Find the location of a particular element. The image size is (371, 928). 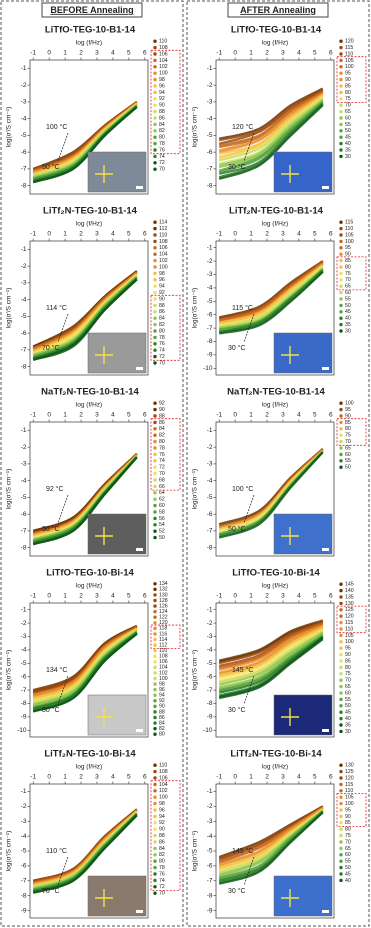

y-tick-label: -9 is located at coordinates (24, 910).